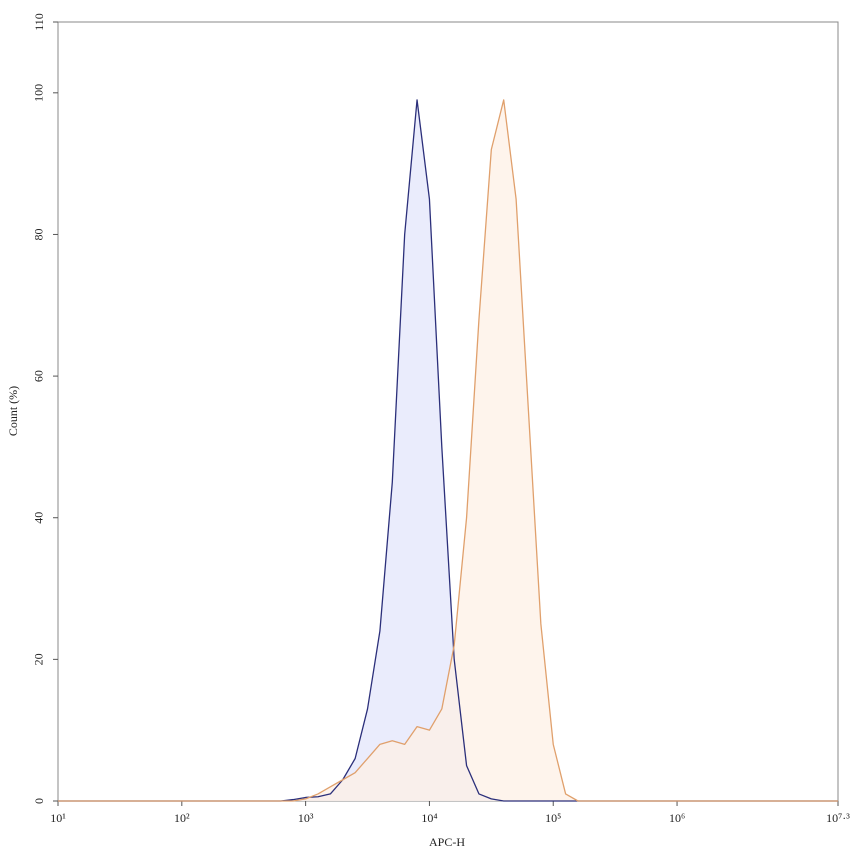 The width and height of the screenshot is (853, 856). Describe the element at coordinates (39, 659) in the screenshot. I see `y-tick-label: 20` at that location.